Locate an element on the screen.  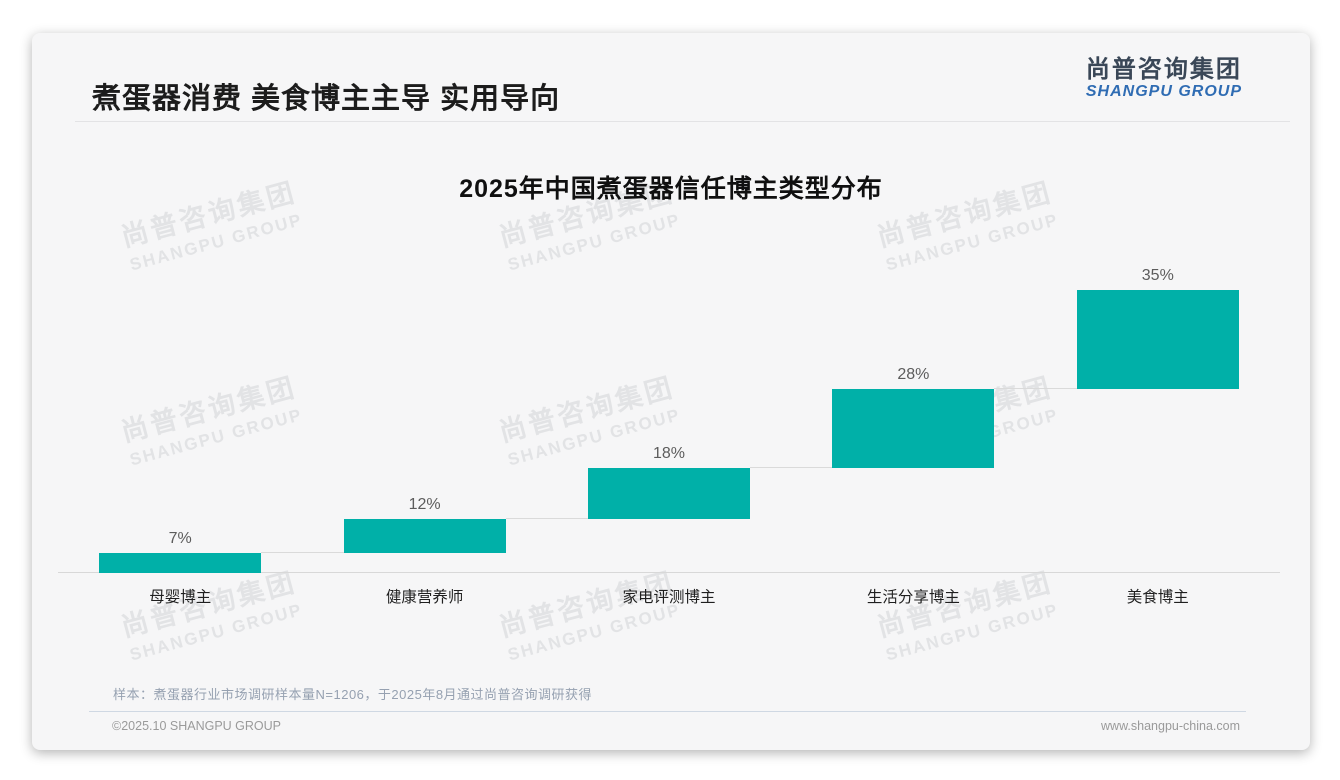
bar-value-label: 12% is located at coordinates (424, 505).